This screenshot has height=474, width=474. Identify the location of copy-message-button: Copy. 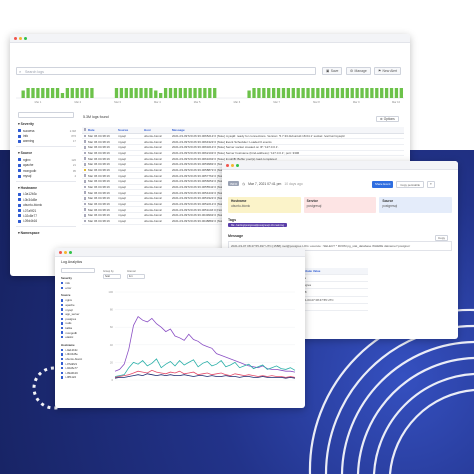
(442, 238).